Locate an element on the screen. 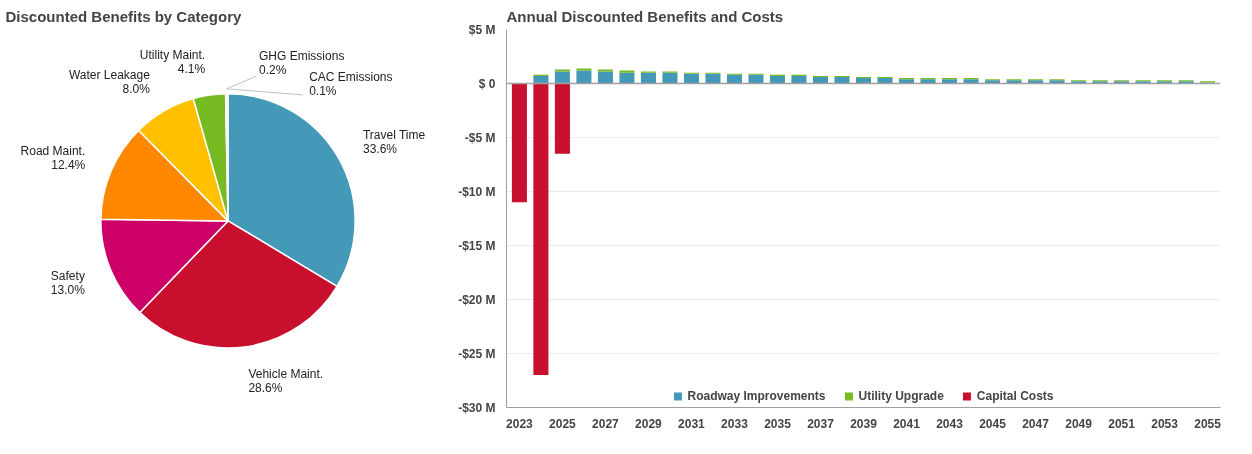 The height and width of the screenshot is (454, 1252). legend-label: Utility Upgrade is located at coordinates (901, 396).